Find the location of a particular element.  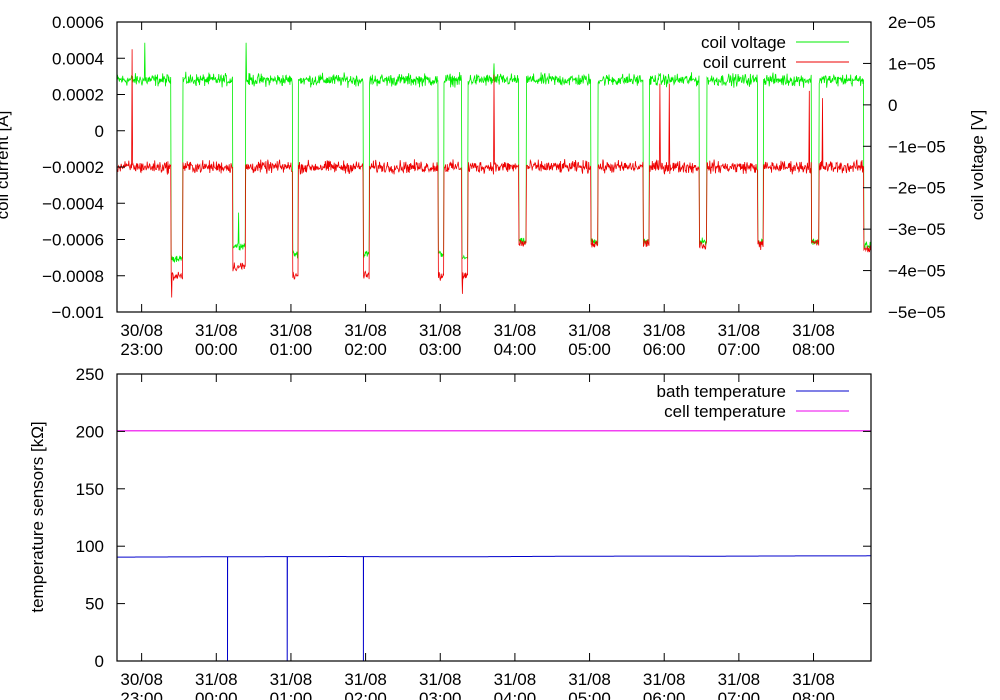

top-xtick-time-3: 02:00 is located at coordinates (365, 349).